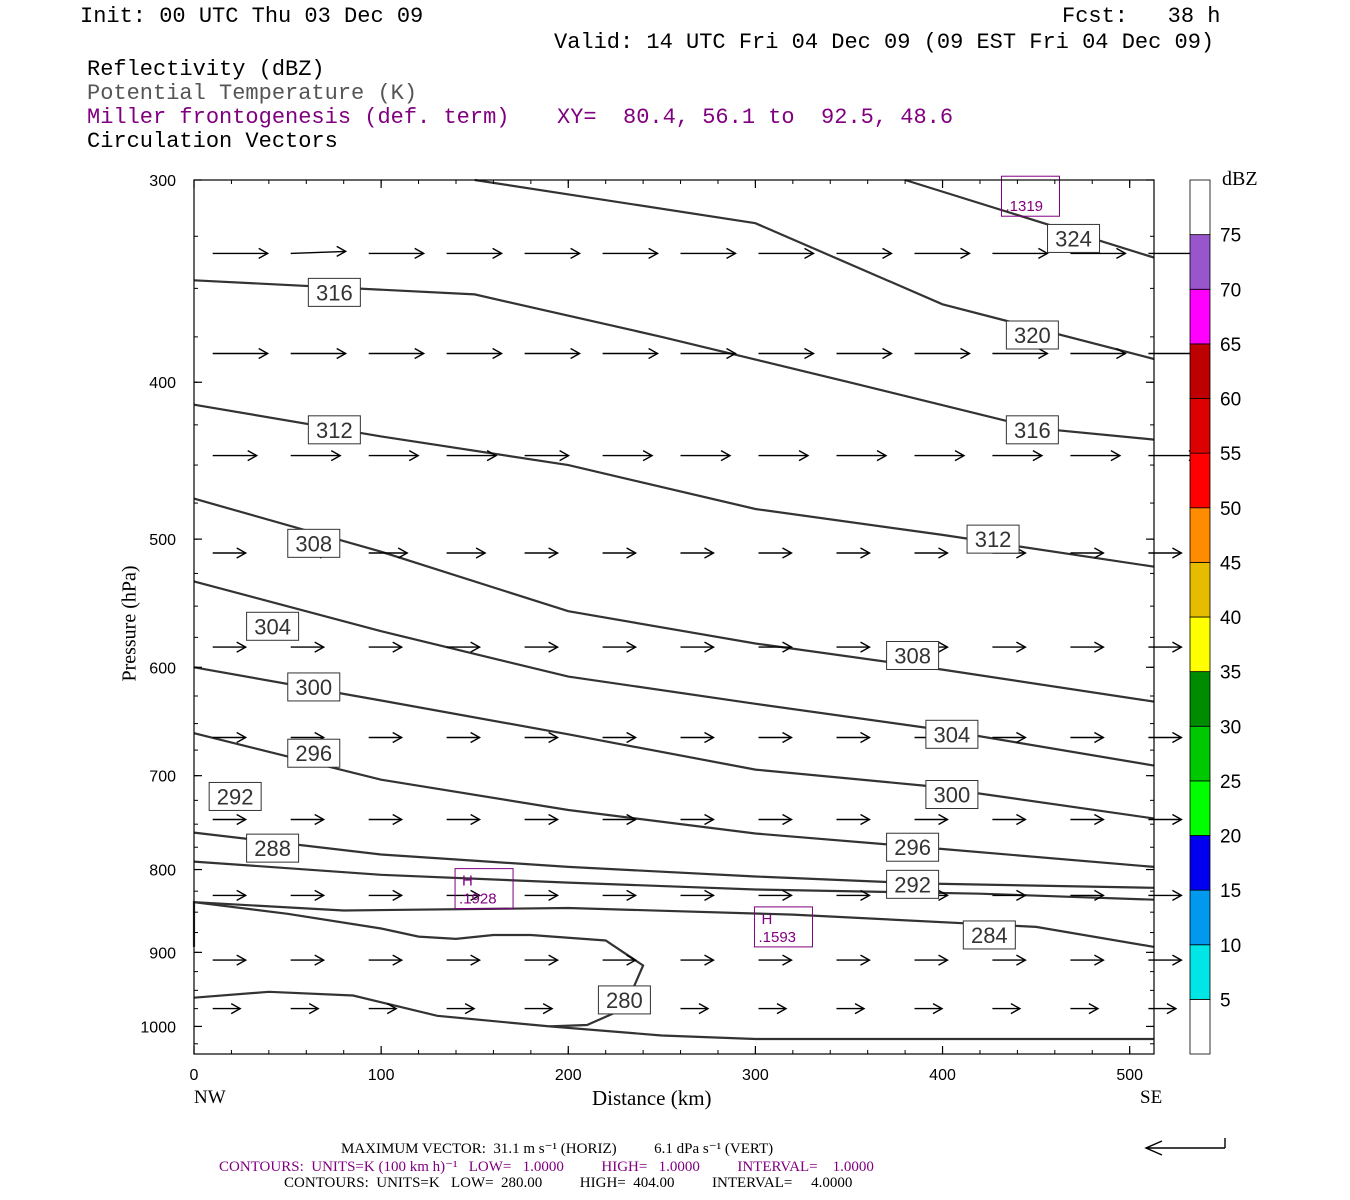 The width and height of the screenshot is (1350, 1200). What do you see at coordinates (783, 927) in the screenshot?
I see `frontogenesis-box` at bounding box center [783, 927].